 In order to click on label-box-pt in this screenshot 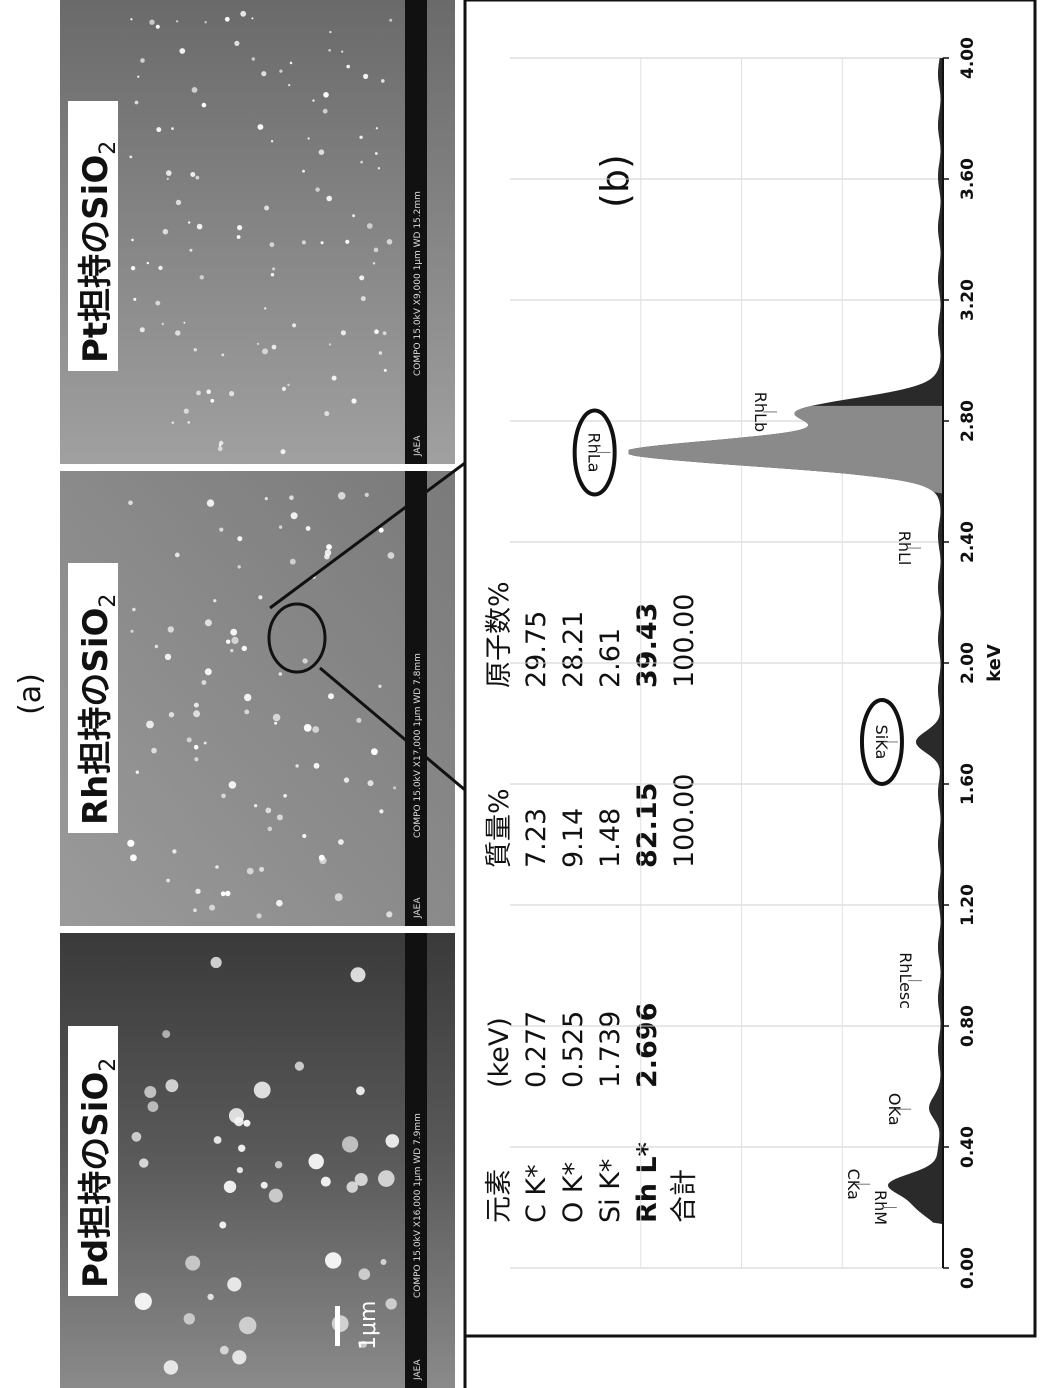, I will do `click(93, 236)`.